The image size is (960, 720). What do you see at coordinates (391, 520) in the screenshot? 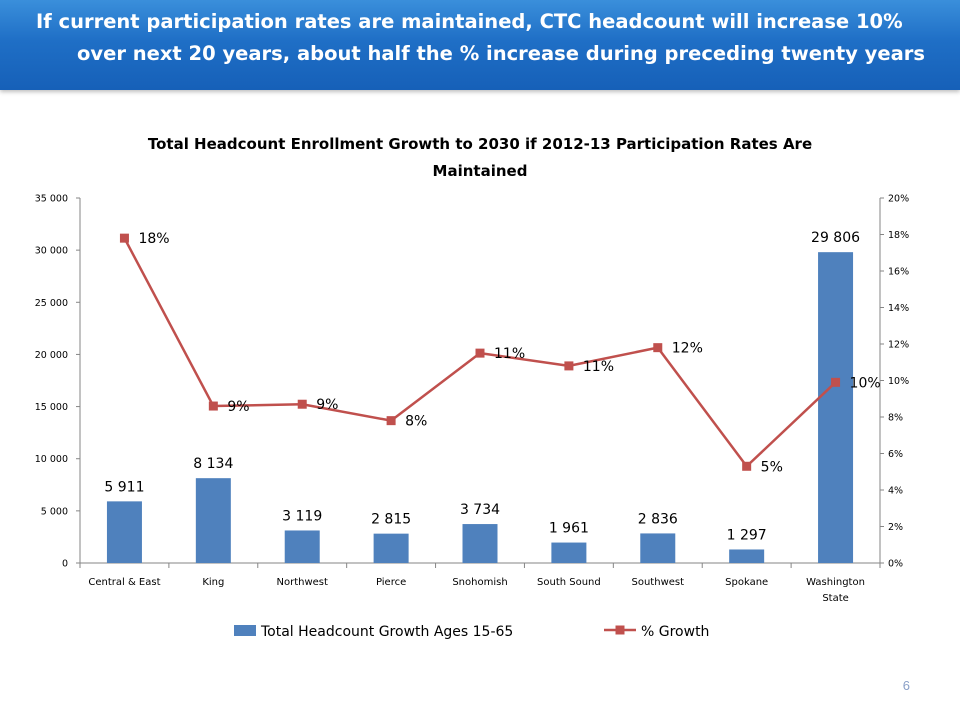
I see `bar-data-label: 2 815` at bounding box center [391, 520].